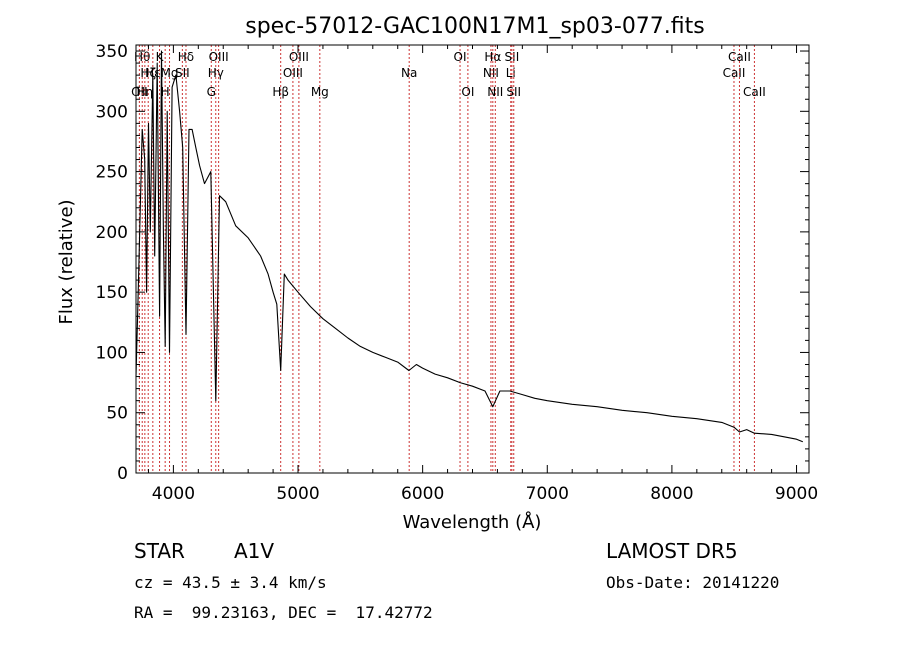 The height and width of the screenshot is (649, 900). I want to click on observation-date: Obs-Date: 20141220, so click(693, 582).